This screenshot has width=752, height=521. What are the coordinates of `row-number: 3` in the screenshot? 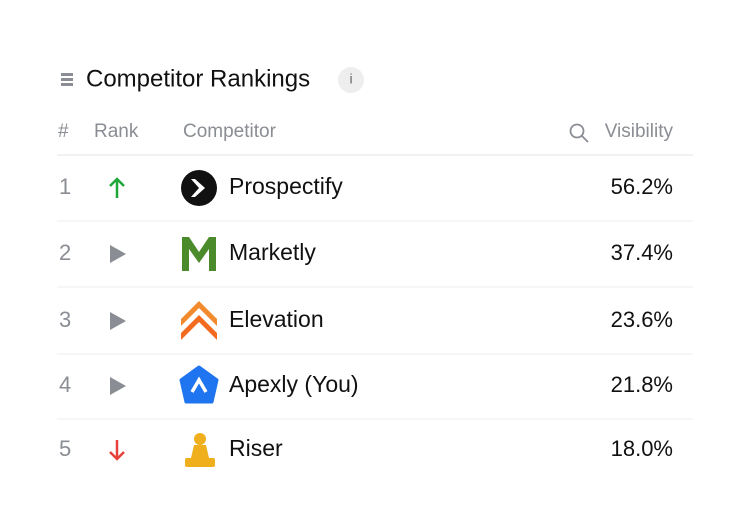 It's located at (65, 319).